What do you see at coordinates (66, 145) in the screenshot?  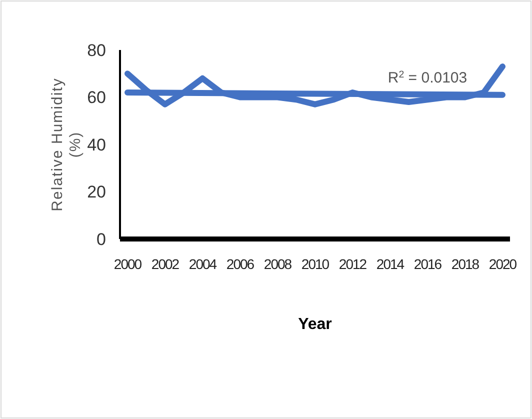 I see `y-axis-title: Relative Humidity (%)` at bounding box center [66, 145].